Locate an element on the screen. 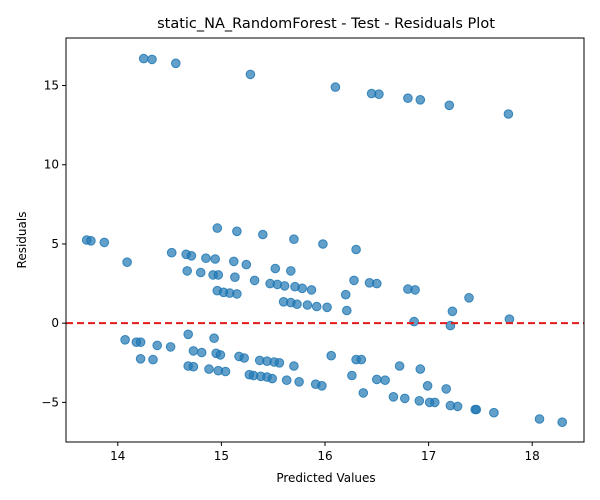 This screenshot has width=600, height=500. y-tick-label: 10 is located at coordinates (51, 165).